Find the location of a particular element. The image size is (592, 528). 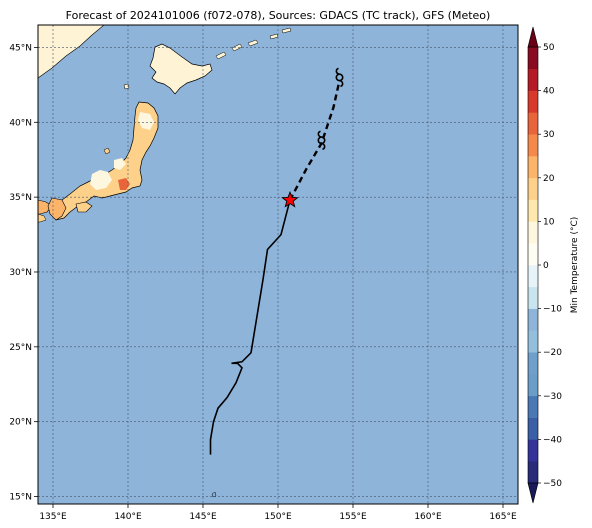

lon-tick-label: 140°E is located at coordinates (128, 517).